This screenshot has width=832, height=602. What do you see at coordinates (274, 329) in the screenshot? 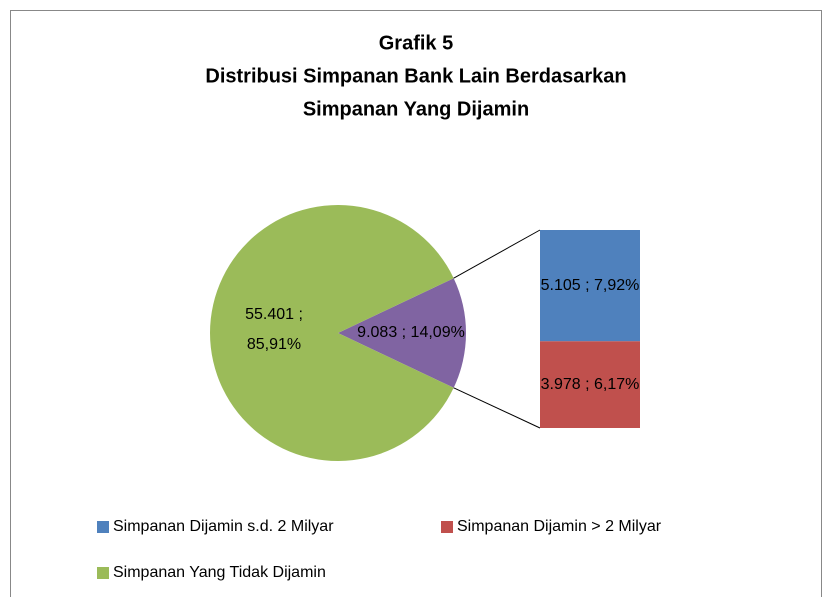
I see `data-label: 55.401 ; 85,91%` at bounding box center [274, 329].